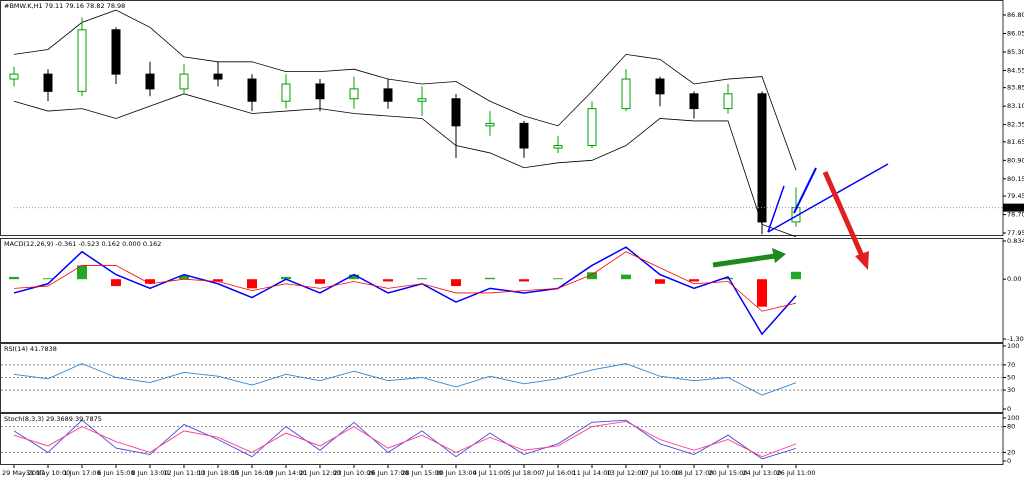 This screenshot has width=1024, height=479. What do you see at coordinates (149, 473) in the screenshot?
I see `x-tick-label: 8 Jun 13:00` at bounding box center [149, 473].